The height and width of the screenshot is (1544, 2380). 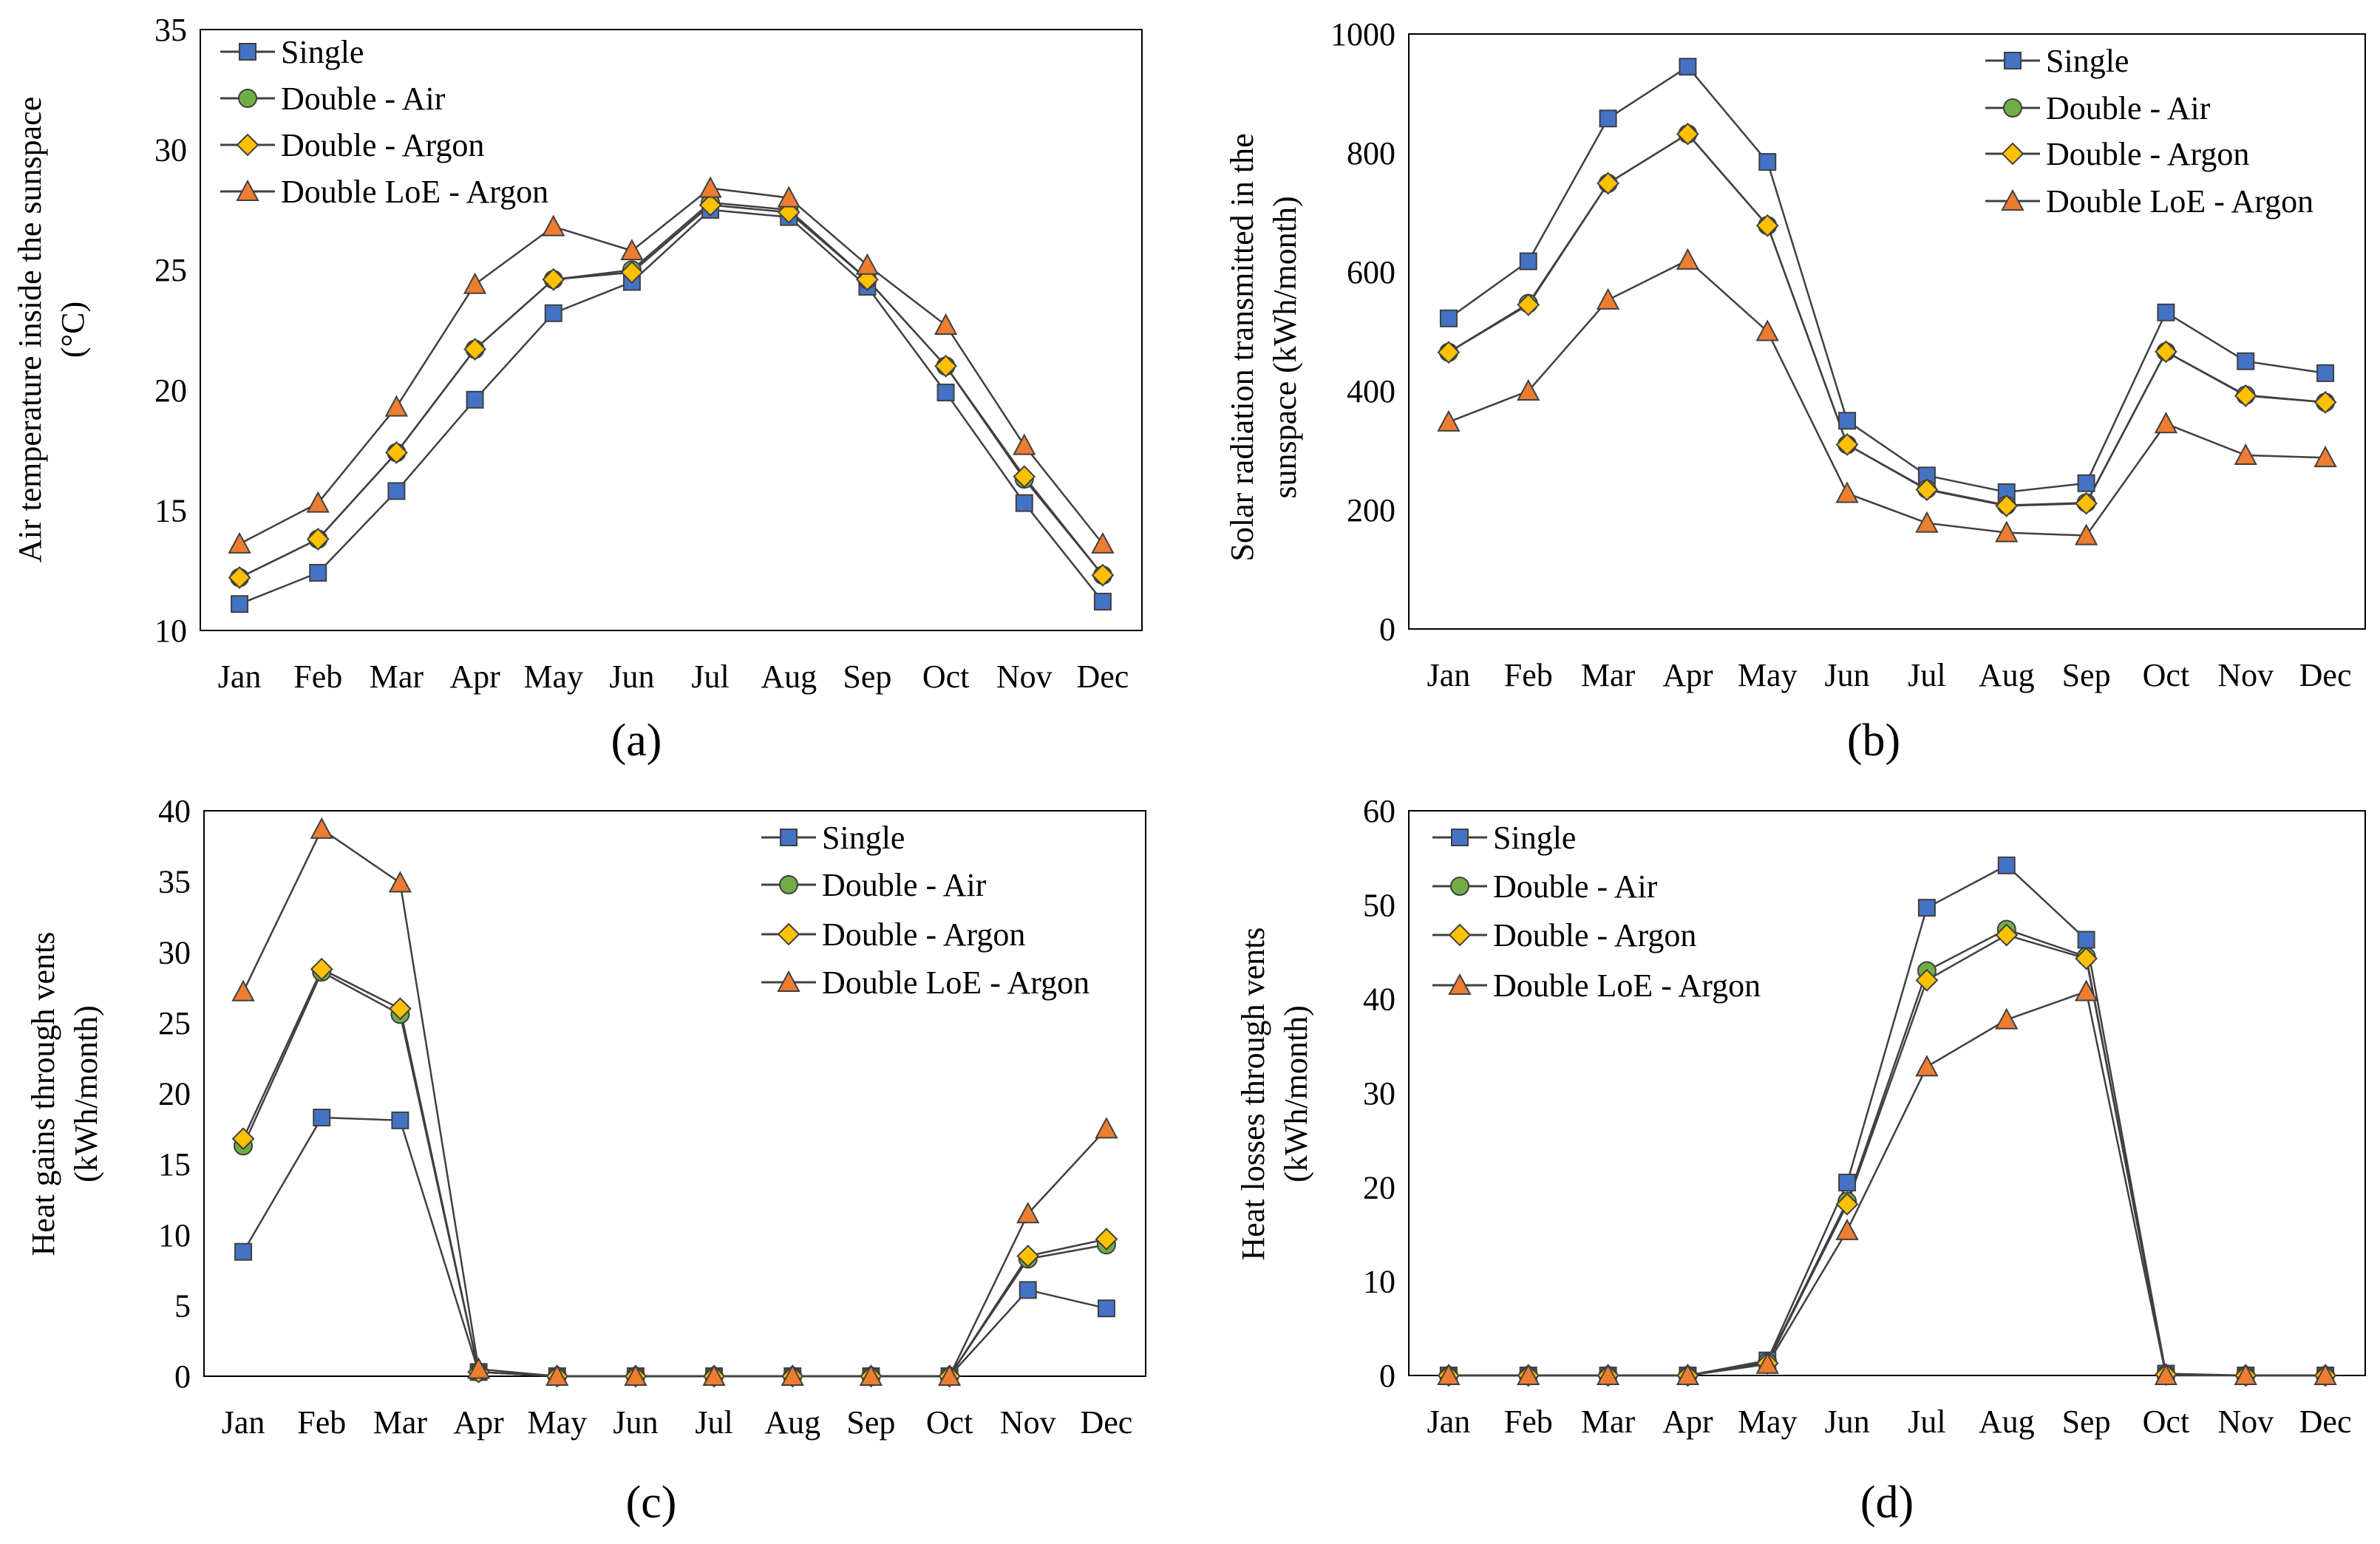 I want to click on y-tick-label: 50, so click(x=1379, y=905).